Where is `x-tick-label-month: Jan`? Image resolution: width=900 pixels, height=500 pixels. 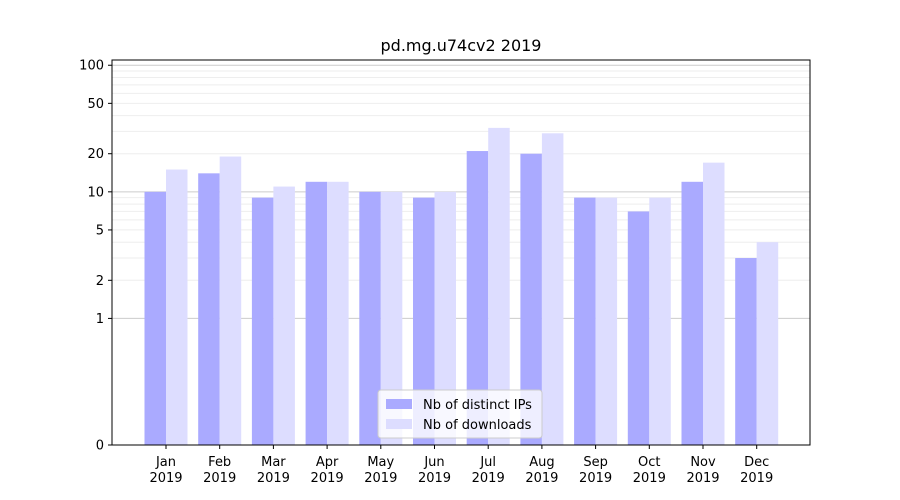
x-tick-label-month: Jan is located at coordinates (165, 462).